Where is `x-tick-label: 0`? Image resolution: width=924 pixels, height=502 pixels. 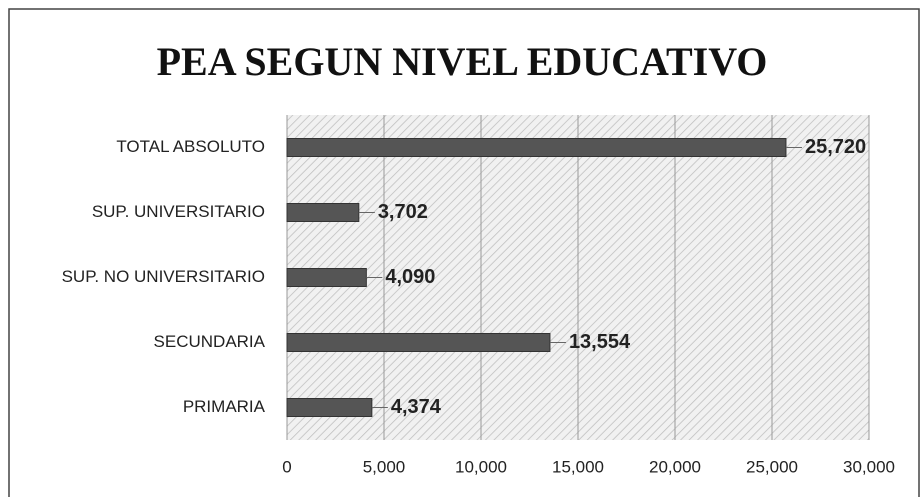 x-tick-label: 0 is located at coordinates (286, 466).